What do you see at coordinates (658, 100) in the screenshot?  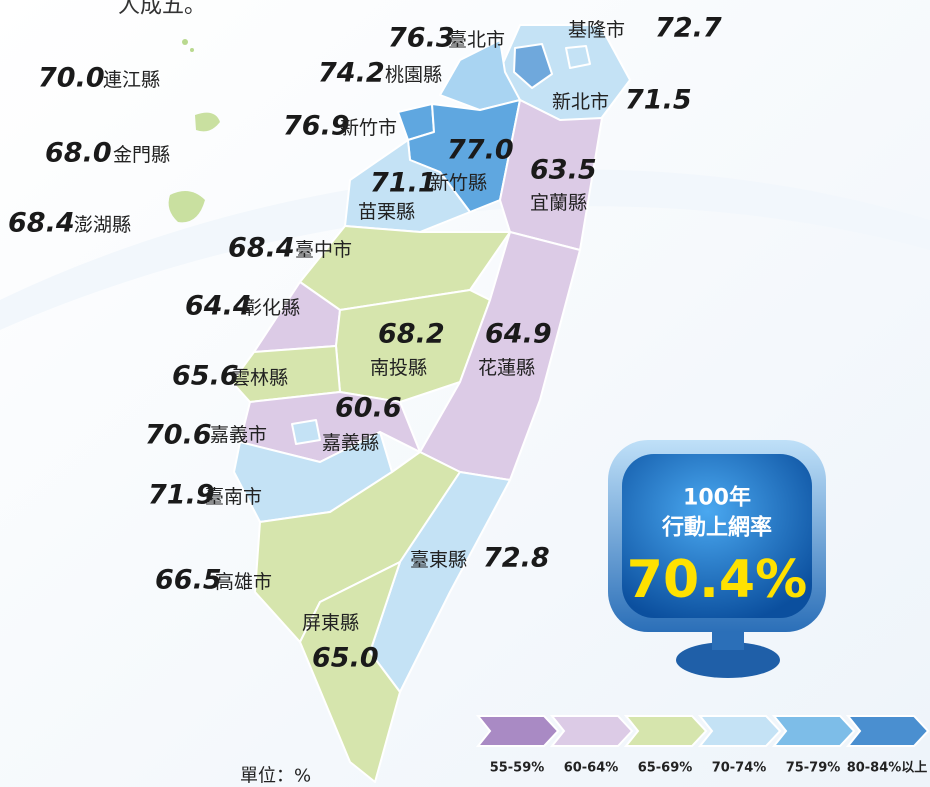 I see `region-value: 71.5` at bounding box center [658, 100].